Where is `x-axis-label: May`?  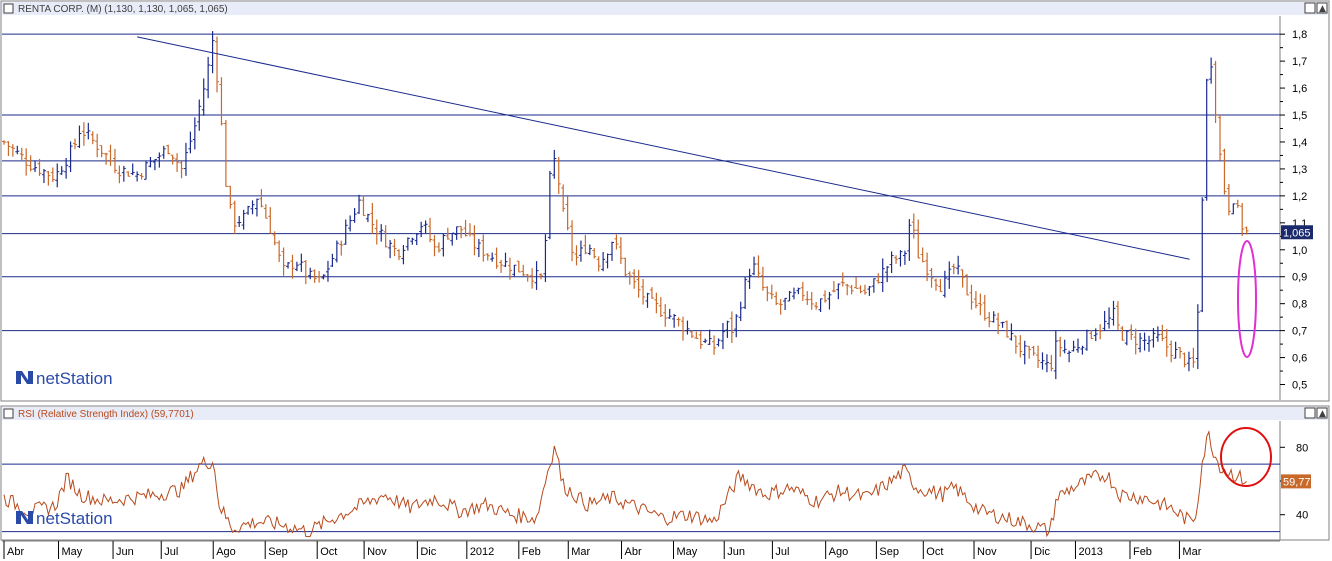
x-axis-label: May is located at coordinates (72, 552).